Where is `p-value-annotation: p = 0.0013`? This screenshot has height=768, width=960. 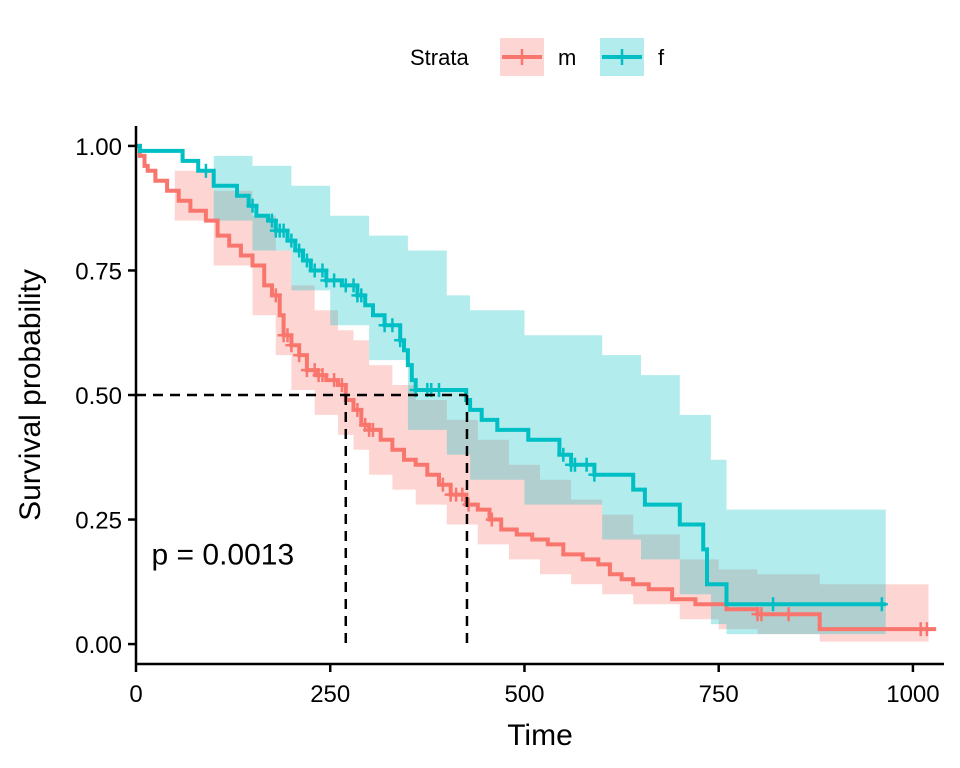 p-value-annotation: p = 0.0013 is located at coordinates (223, 554).